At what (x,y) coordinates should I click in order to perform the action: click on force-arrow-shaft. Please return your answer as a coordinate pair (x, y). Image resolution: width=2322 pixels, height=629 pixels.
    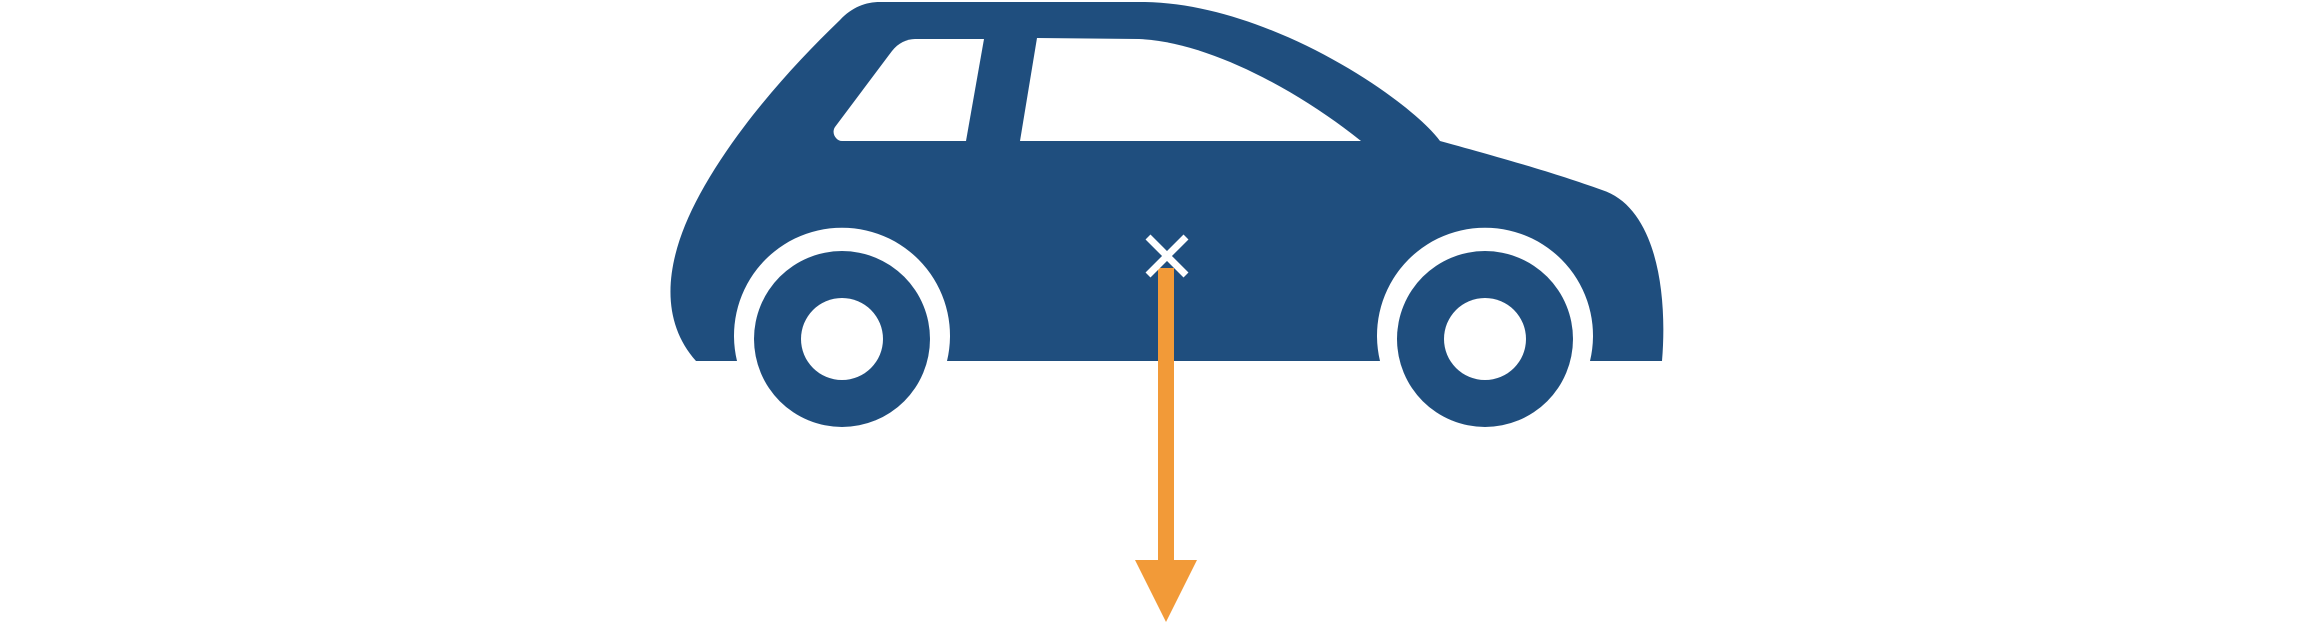
    Looking at the image, I should click on (1166, 414).